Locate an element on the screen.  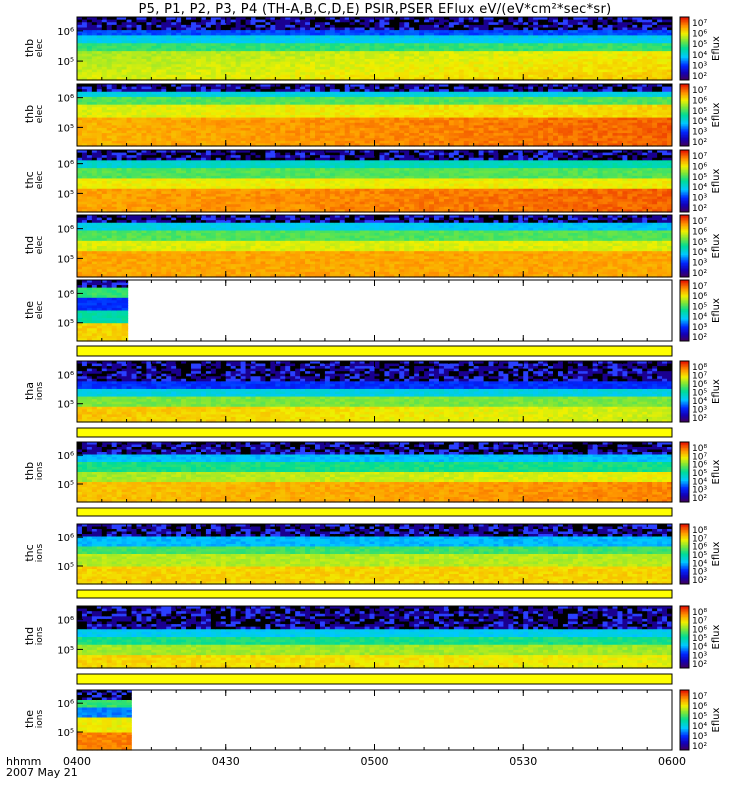
colorbar-tick-label: 10⁶ is located at coordinates (699, 35).